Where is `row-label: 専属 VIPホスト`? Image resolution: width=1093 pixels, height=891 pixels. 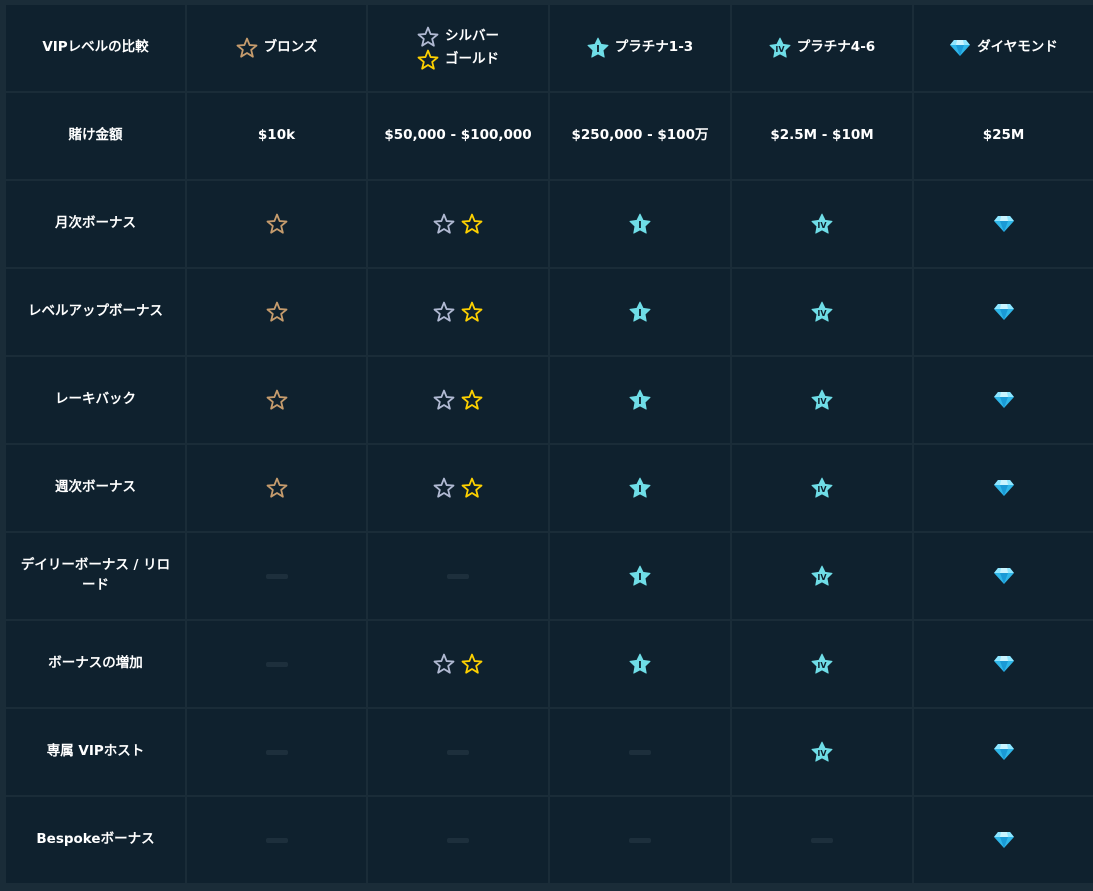
row-label: 専属 VIPホスト is located at coordinates (95, 753).